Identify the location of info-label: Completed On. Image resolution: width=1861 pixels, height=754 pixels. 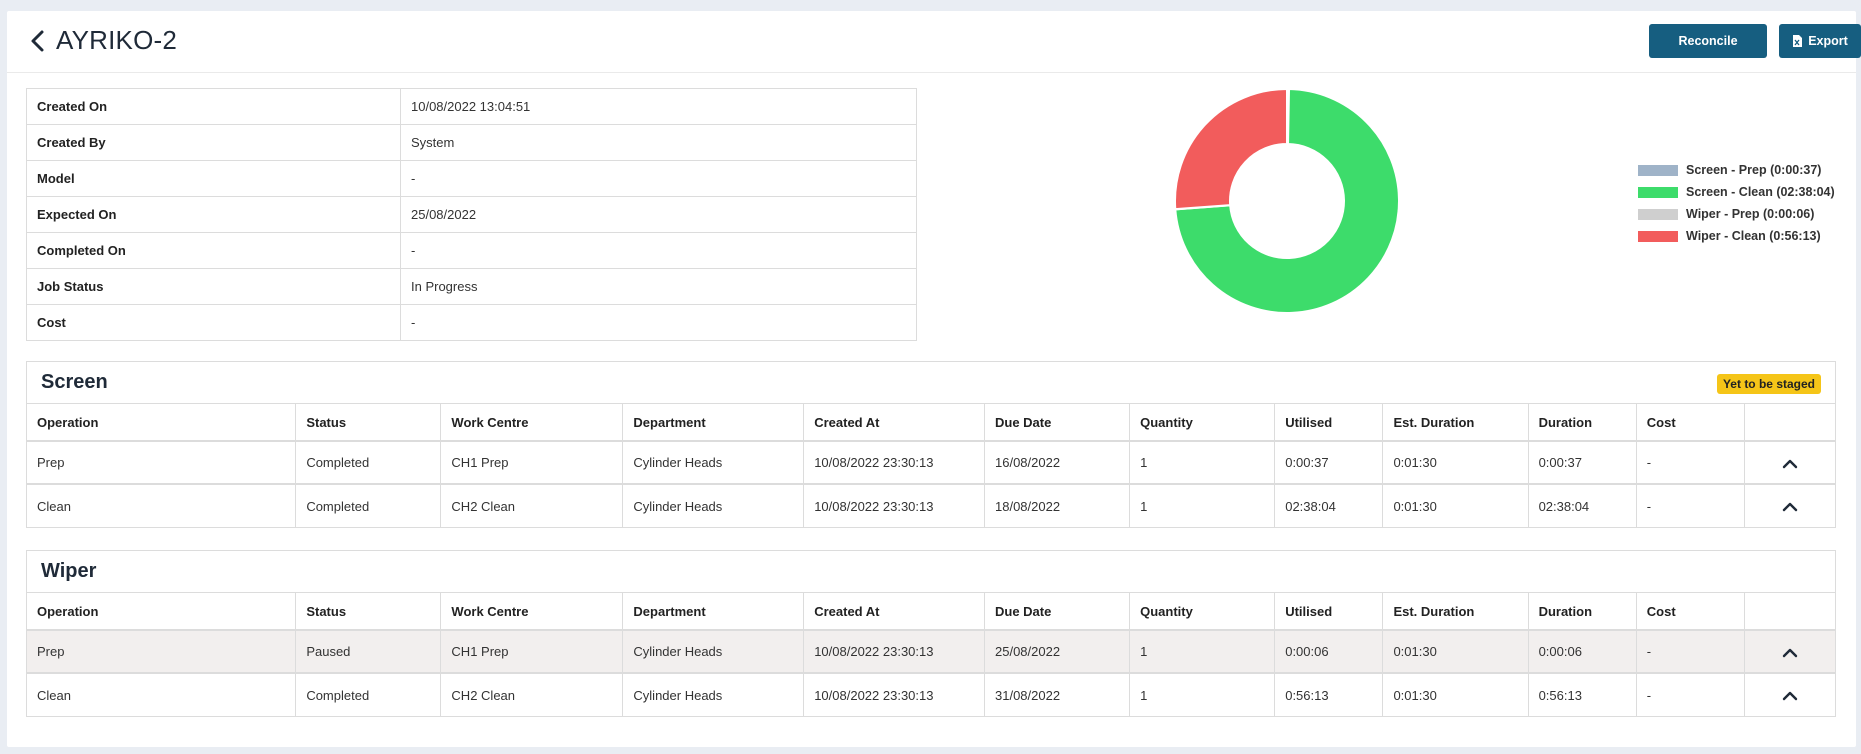
(213, 250).